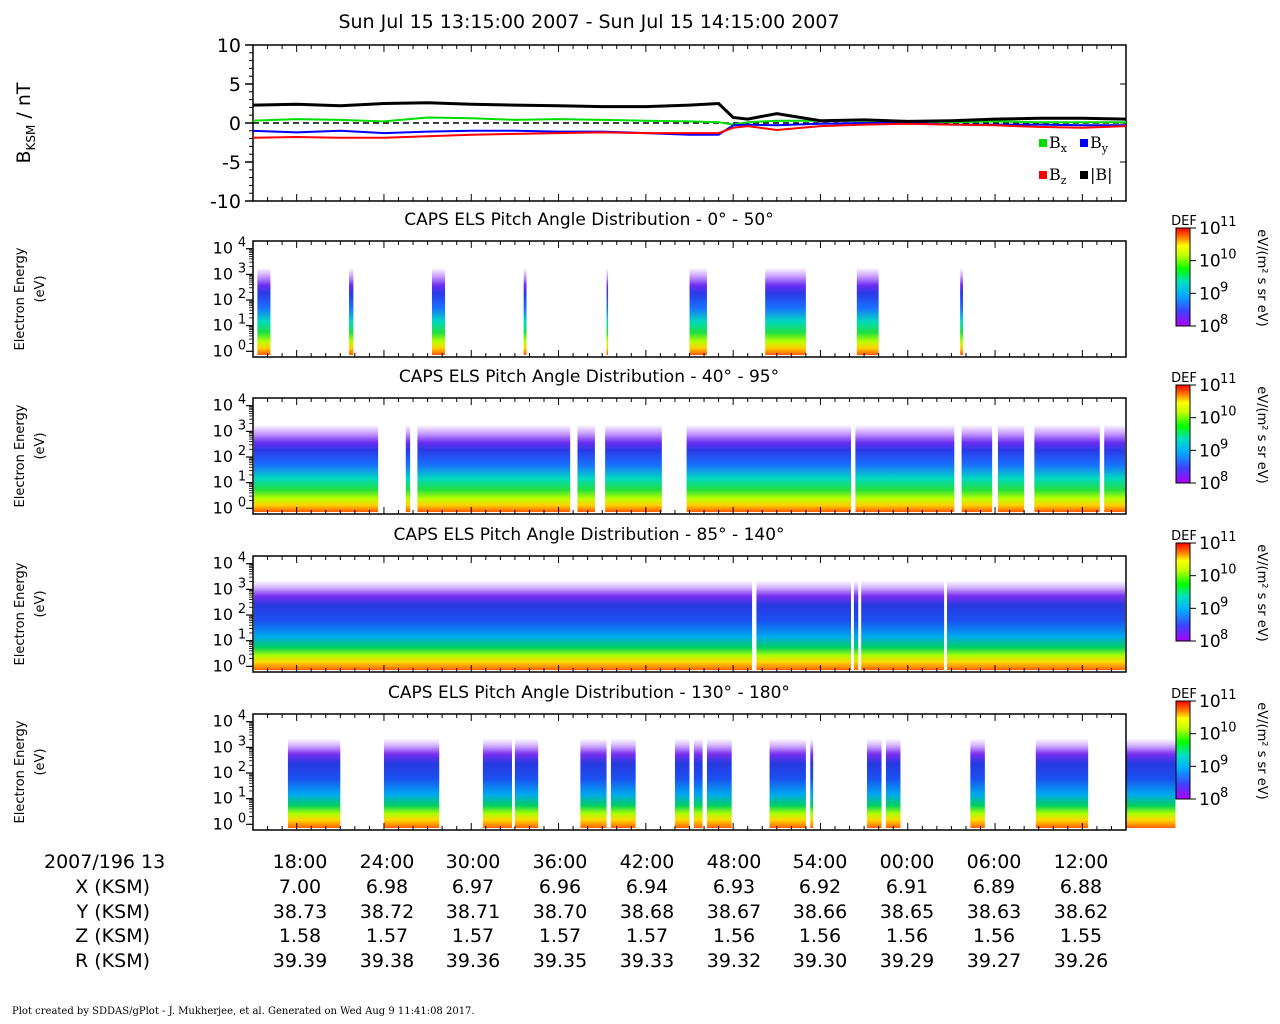 The width and height of the screenshot is (1280, 1024). What do you see at coordinates (1101, 174) in the screenshot?
I see `legend-label-bt: |B|` at bounding box center [1101, 174].